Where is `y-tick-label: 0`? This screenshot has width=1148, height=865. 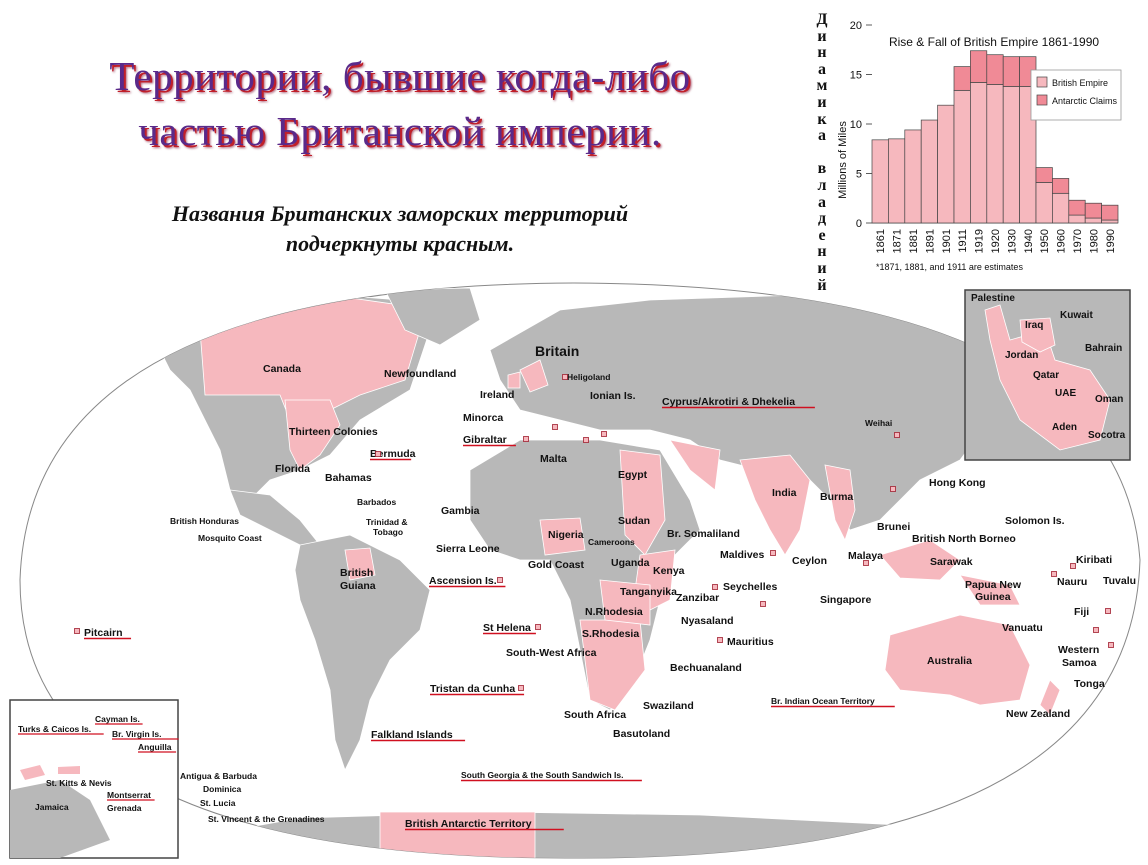
y-tick-label: 0 is located at coordinates (859, 224).